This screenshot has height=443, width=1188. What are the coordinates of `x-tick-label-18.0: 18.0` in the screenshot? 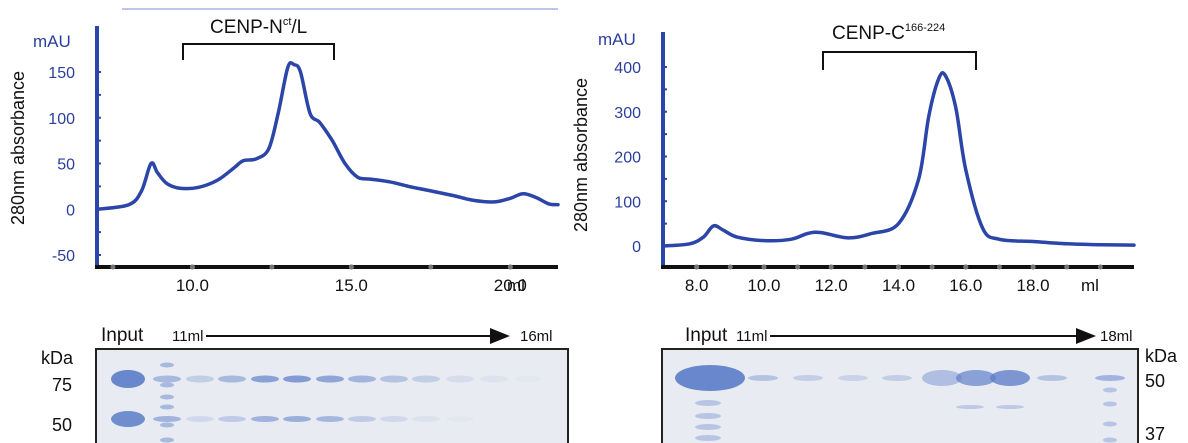 It's located at (1033, 285).